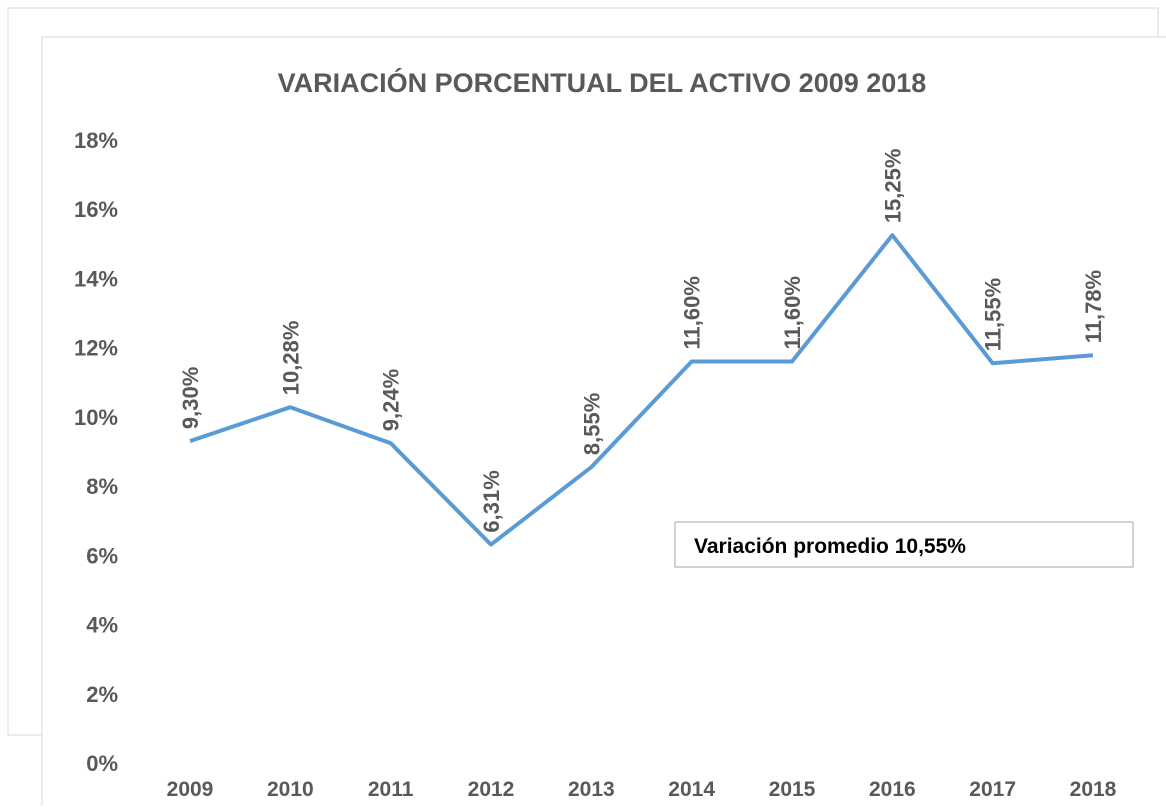 The height and width of the screenshot is (811, 1166). I want to click on data-label: 9,24%, so click(391, 400).